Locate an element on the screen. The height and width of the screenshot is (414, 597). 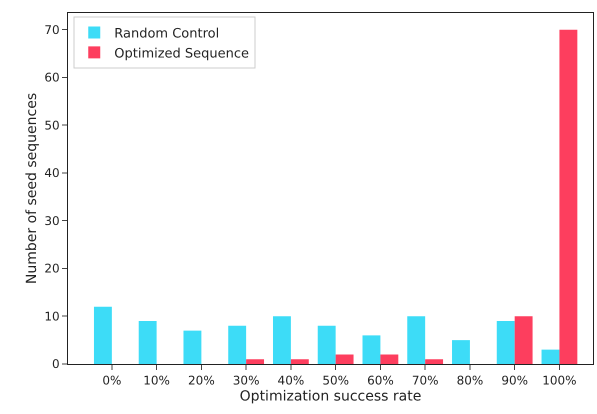
x-tick-label: 70% is located at coordinates (425, 380).